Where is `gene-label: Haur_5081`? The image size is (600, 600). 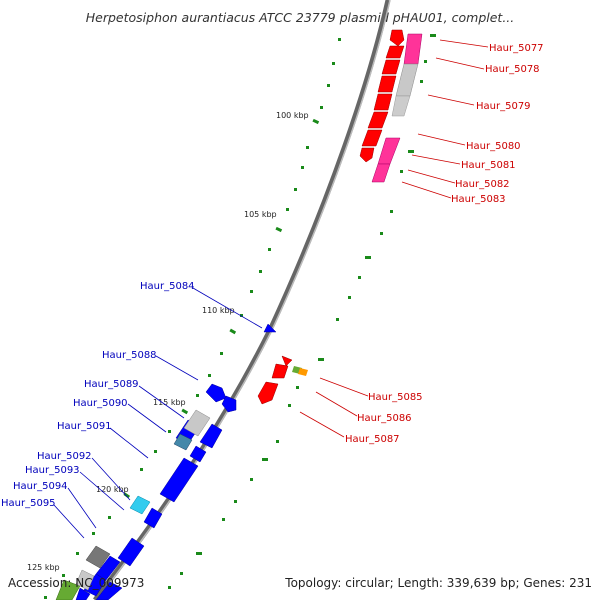
gene-label: Haur_5081 is located at coordinates (488, 165).